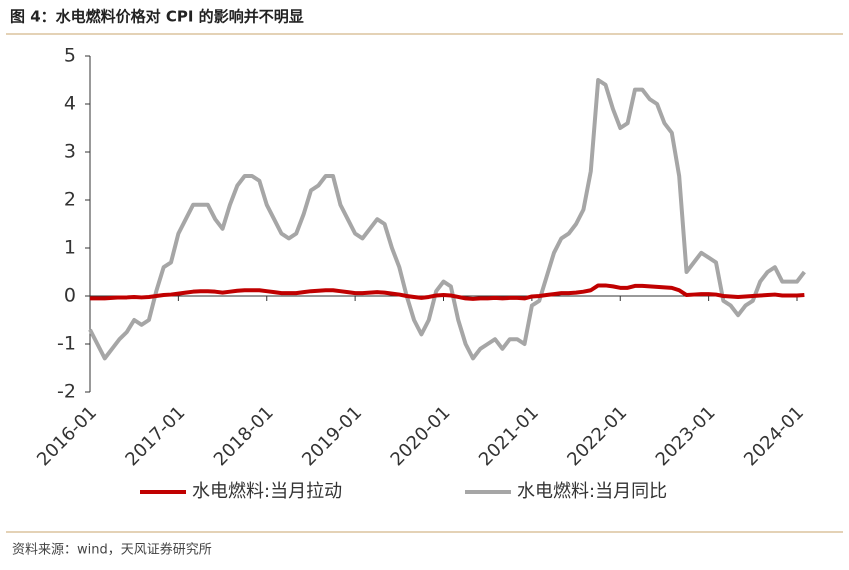 Image resolution: width=849 pixels, height=570 pixels. I want to click on x-tick-label: 2019-01, so click(332, 436).